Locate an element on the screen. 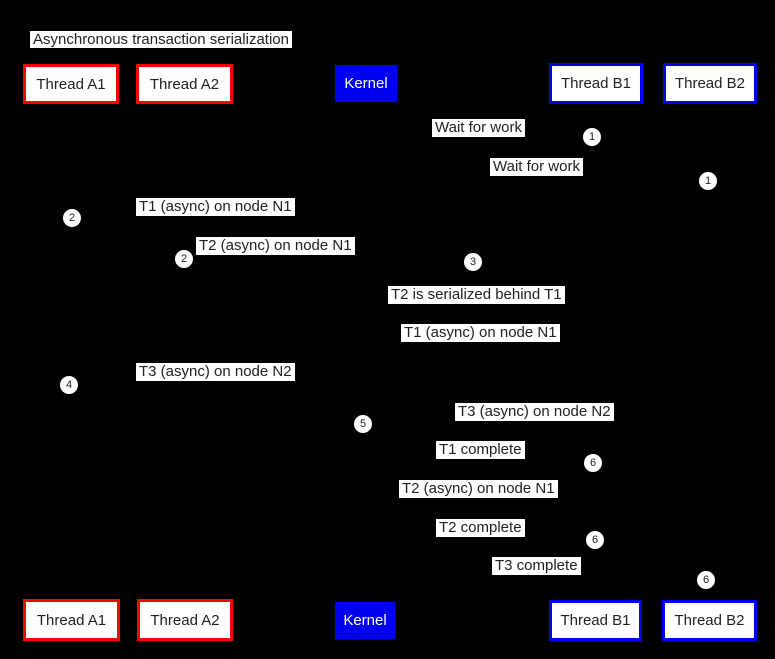 The height and width of the screenshot is (659, 775). diagram-title: Asynchronous transaction serialization is located at coordinates (161, 39).